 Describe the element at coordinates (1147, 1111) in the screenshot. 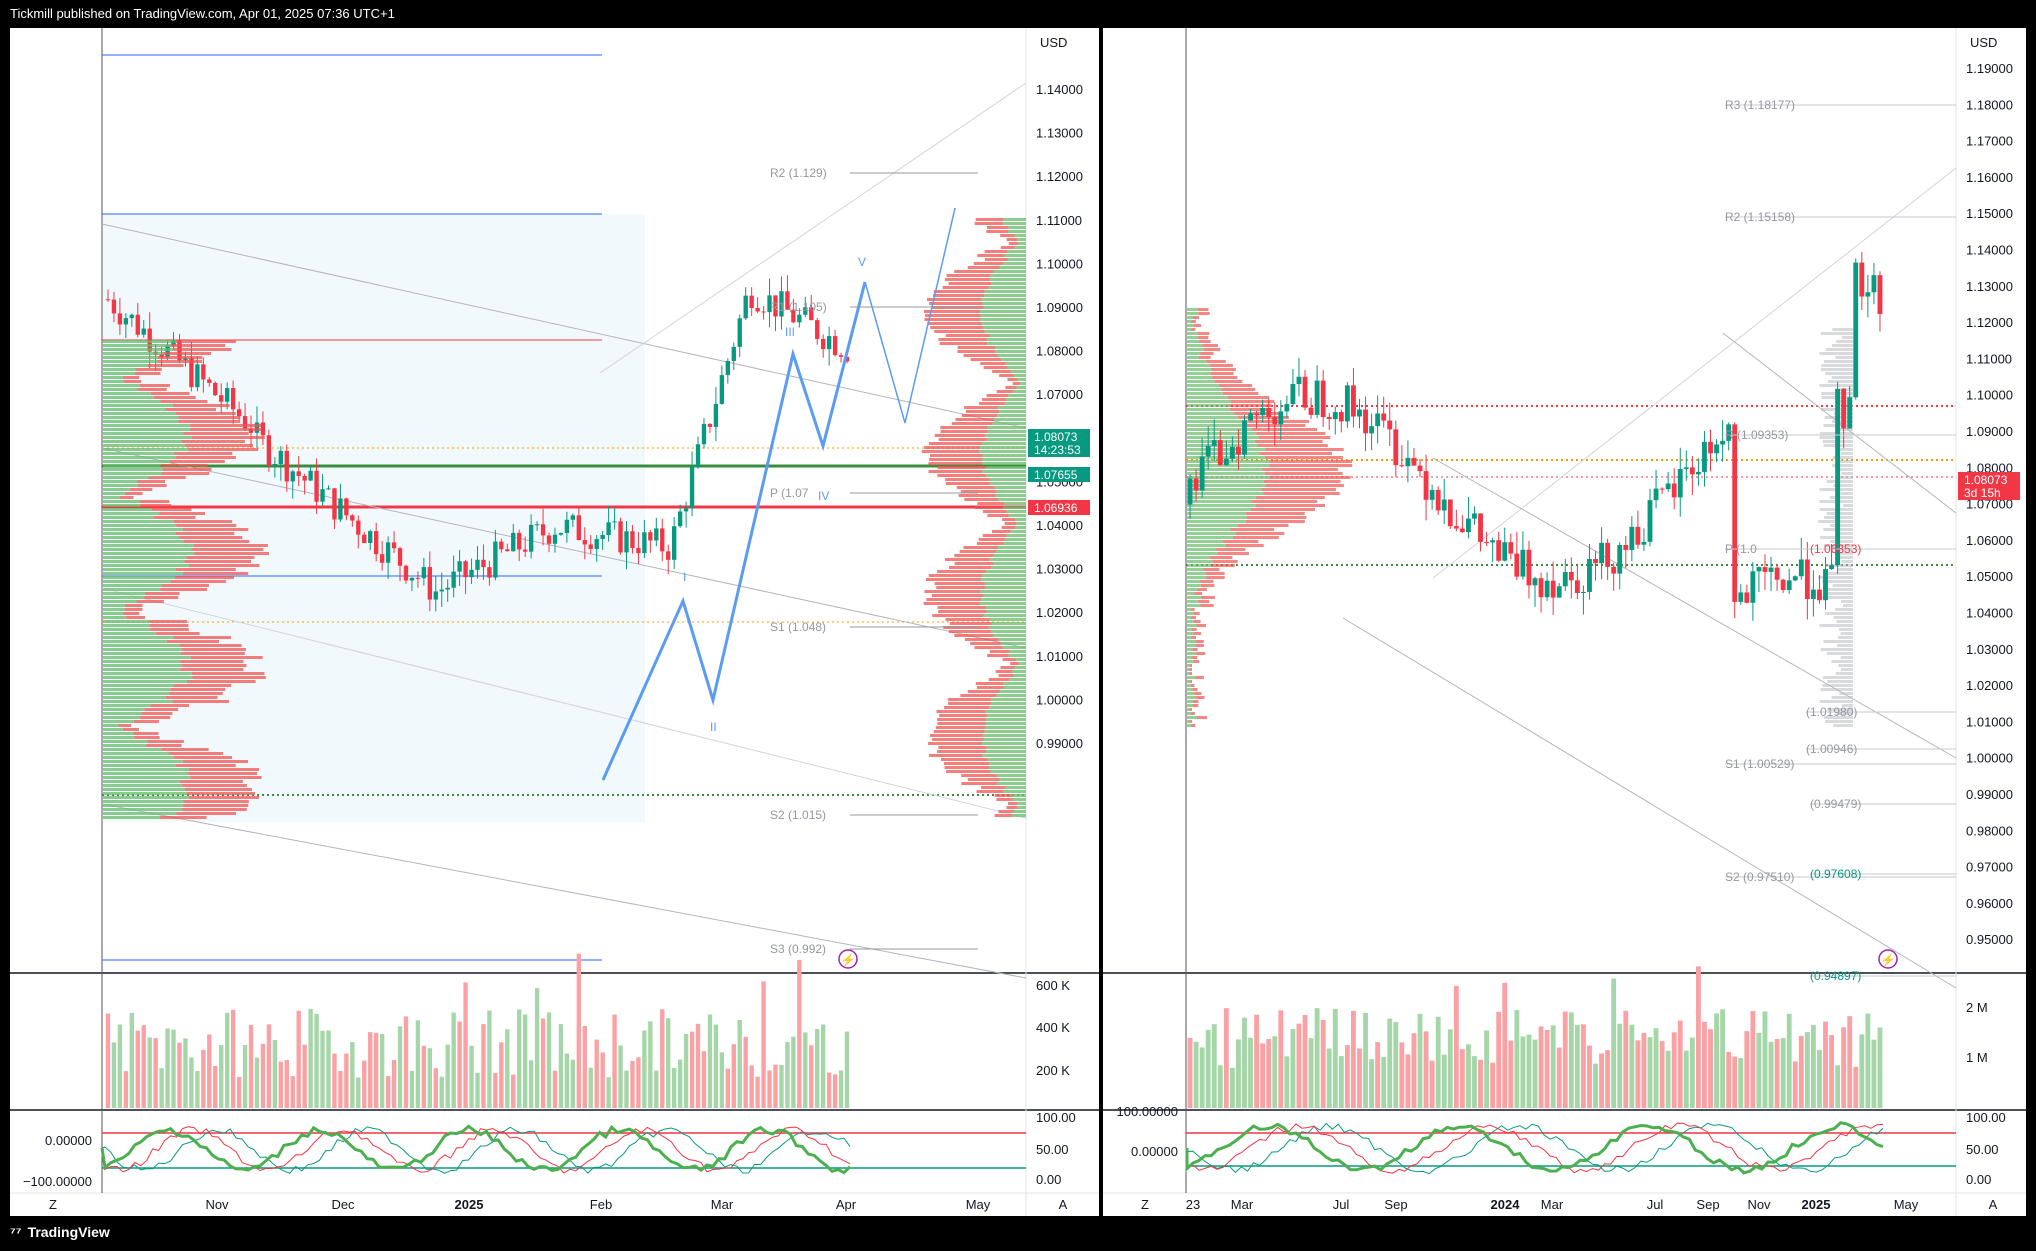

I see `osc-left-tick-label: 100.00000` at that location.